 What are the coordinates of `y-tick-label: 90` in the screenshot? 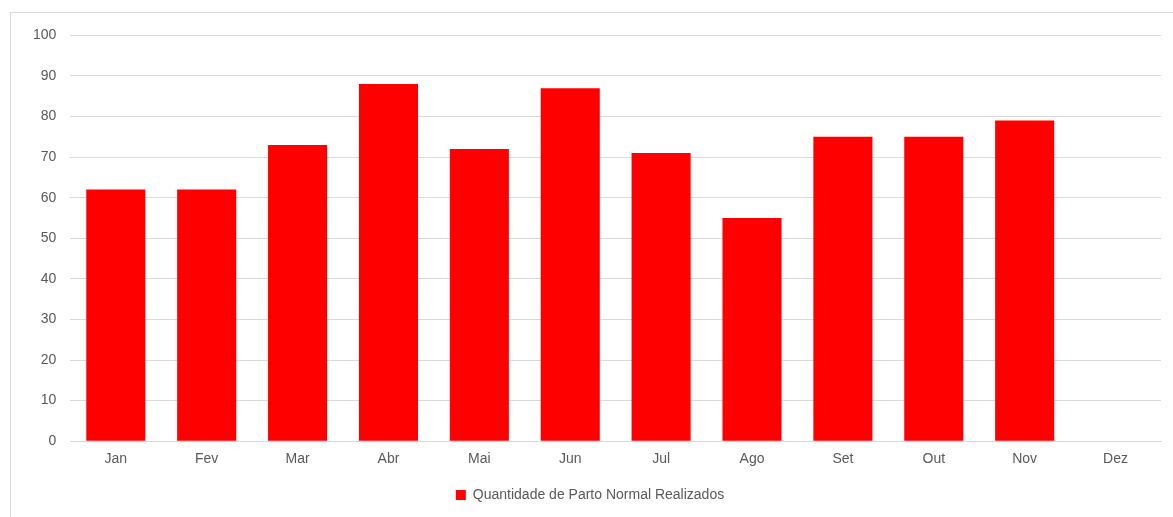 It's located at (48, 74).